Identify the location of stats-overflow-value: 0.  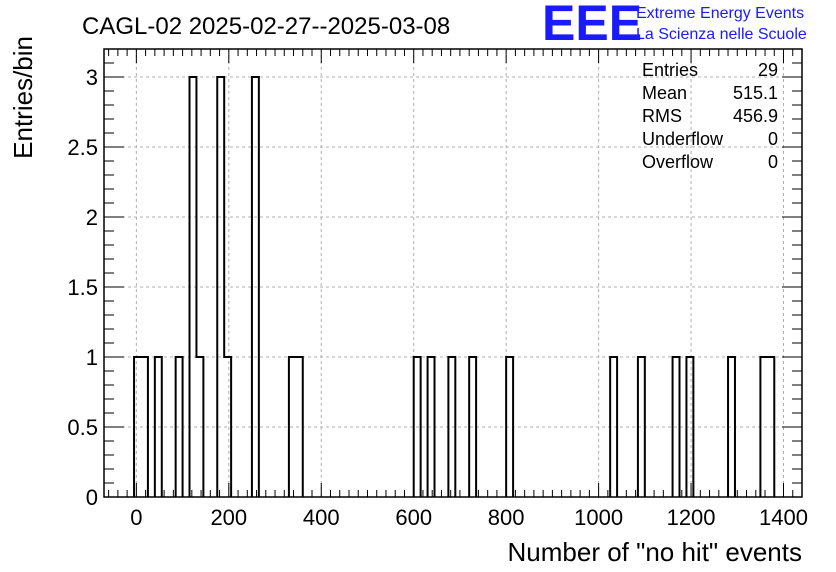
(773, 162).